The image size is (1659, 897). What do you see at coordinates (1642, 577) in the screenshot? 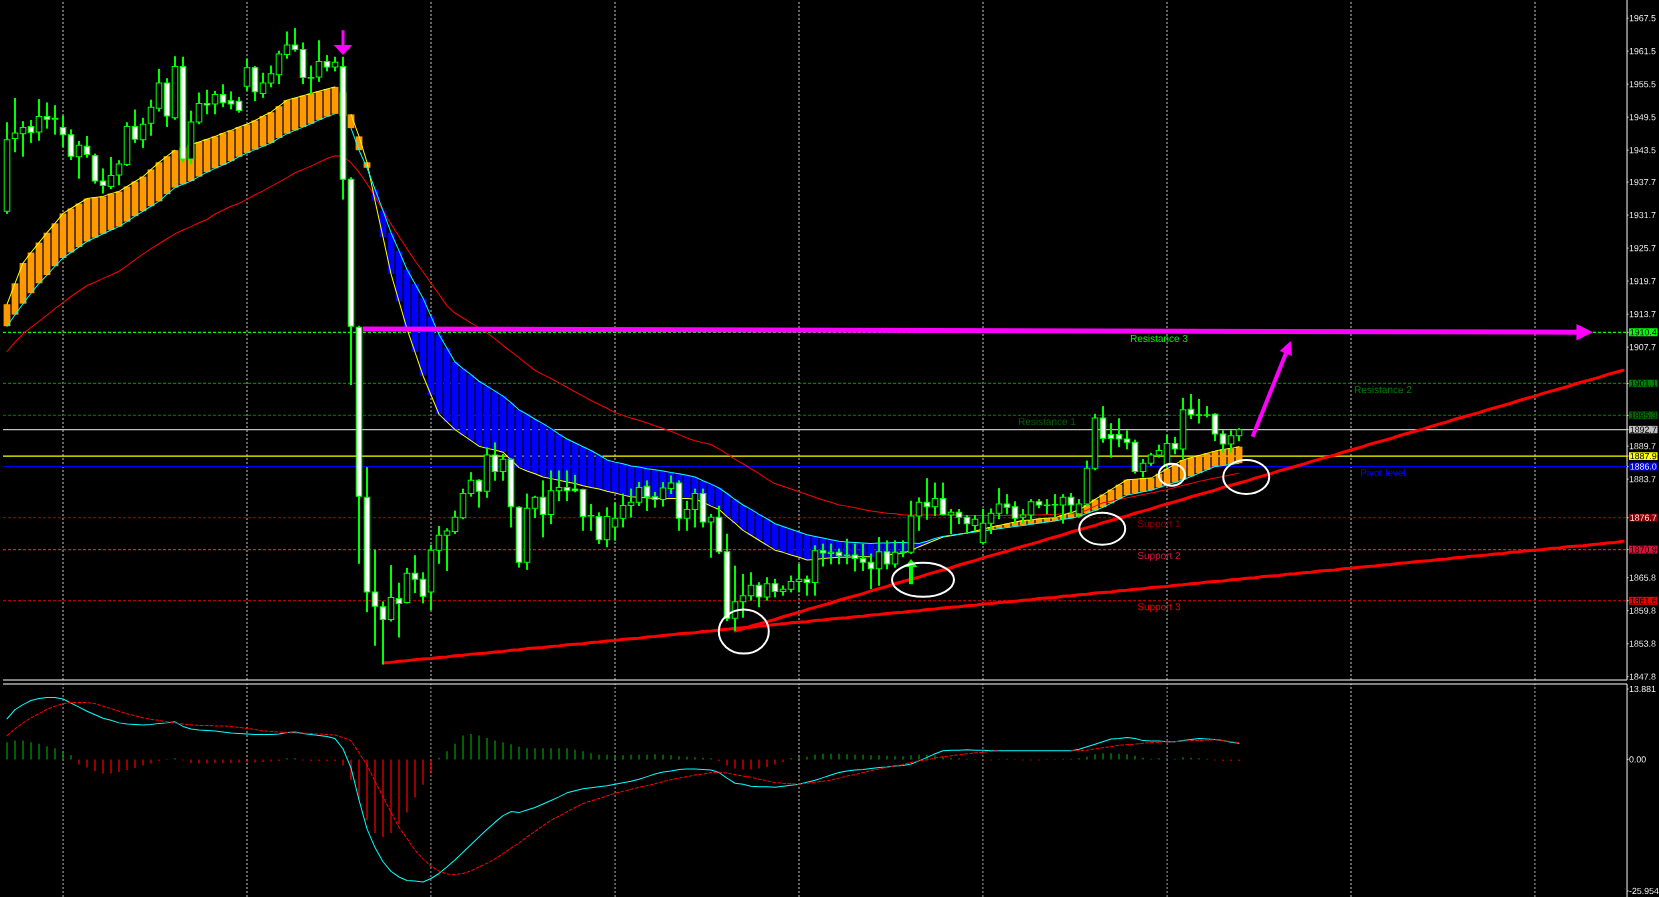
I see `y-tick-label: 1865.8` at bounding box center [1642, 577].